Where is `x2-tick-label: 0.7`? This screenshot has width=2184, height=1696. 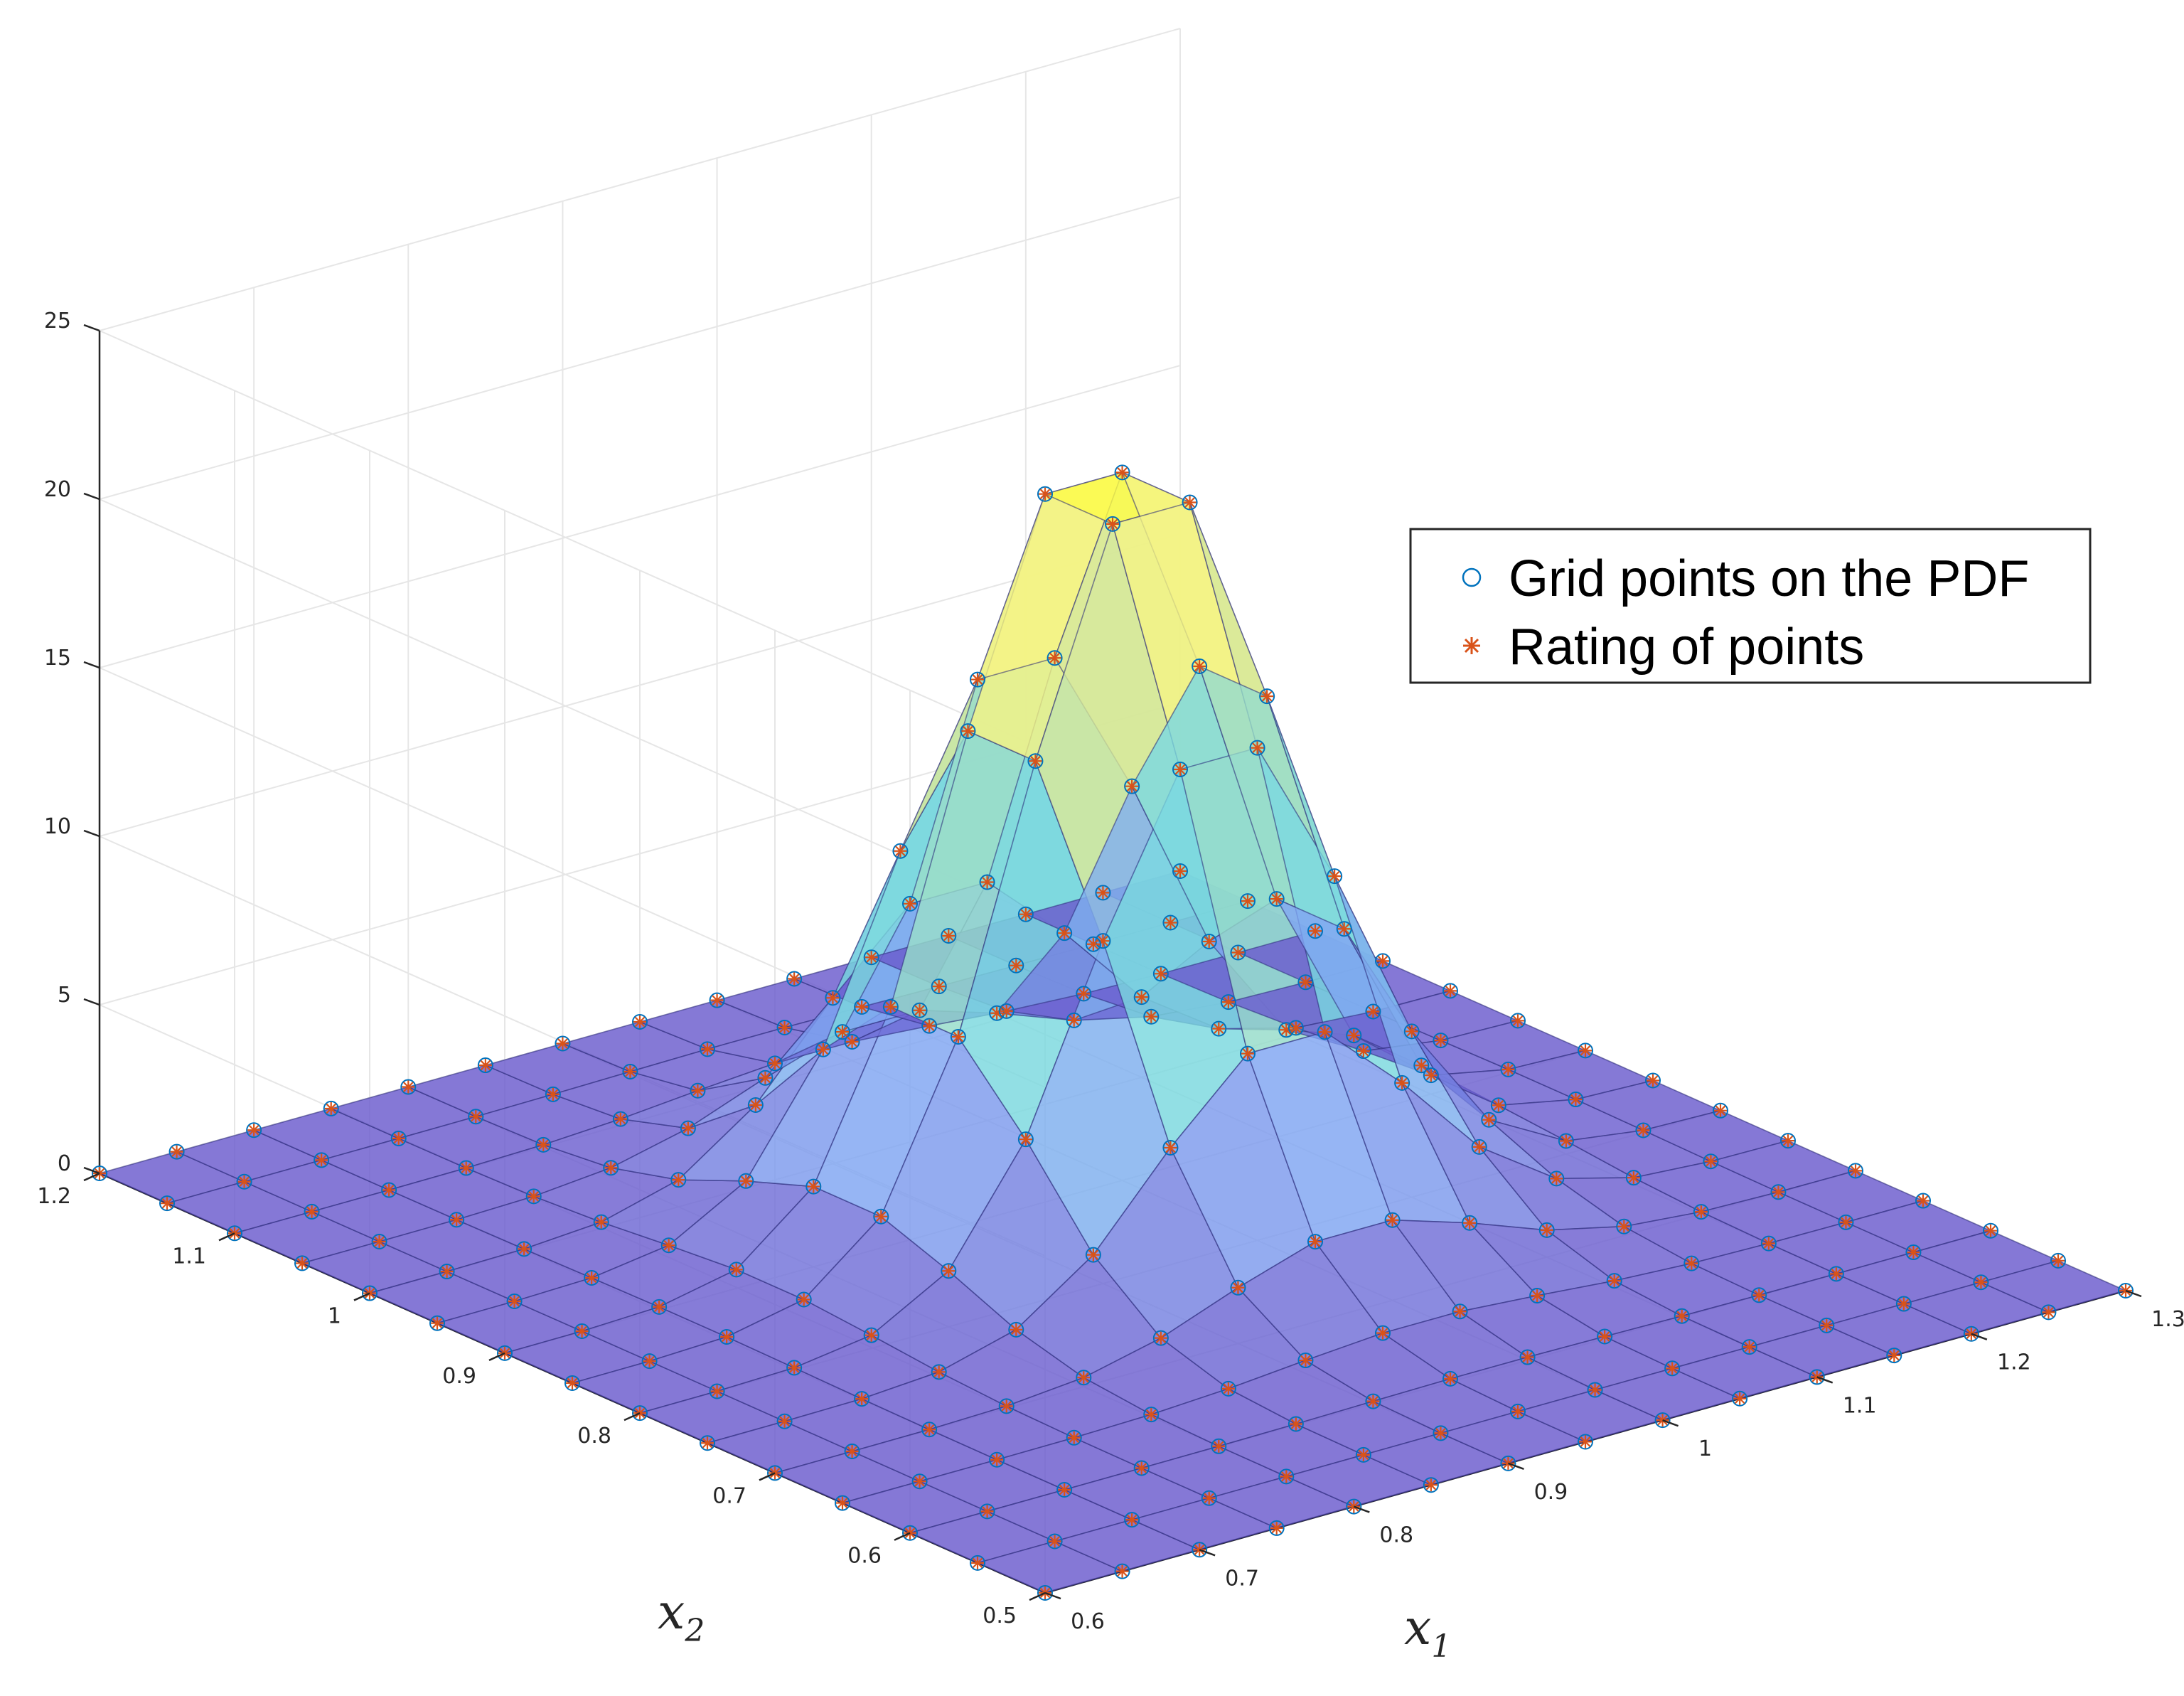 x2-tick-label: 0.7 is located at coordinates (729, 1495).